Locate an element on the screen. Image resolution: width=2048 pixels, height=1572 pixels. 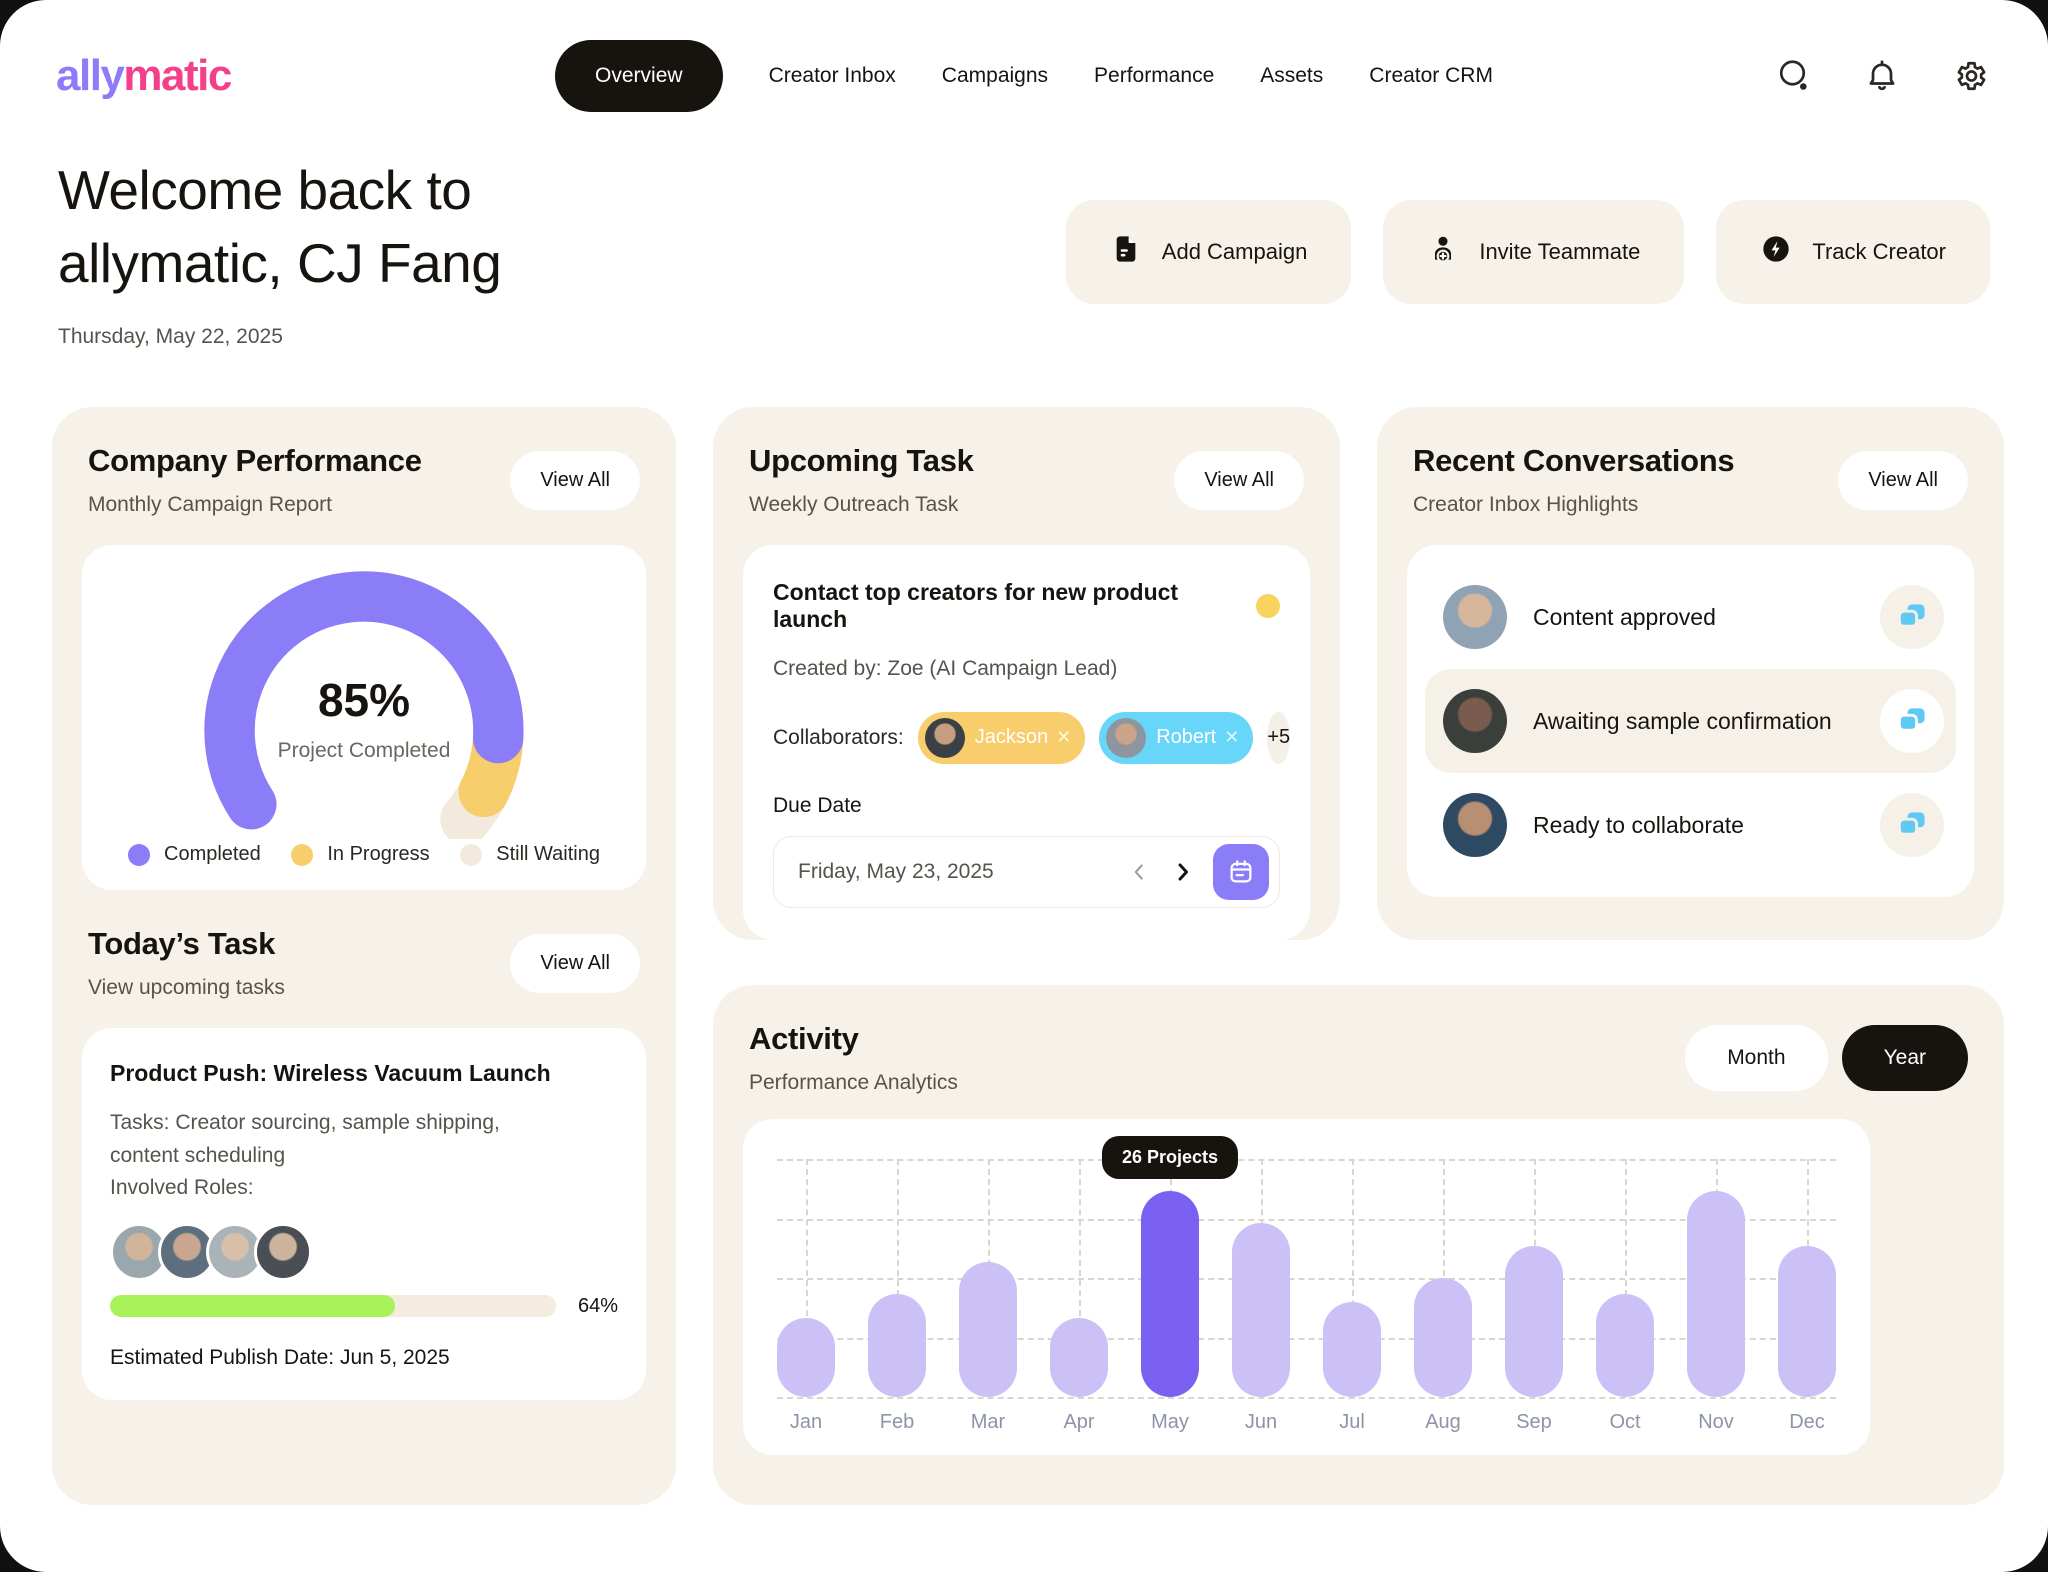
more-collaborators-badge: +5 is located at coordinates (1279, 737).